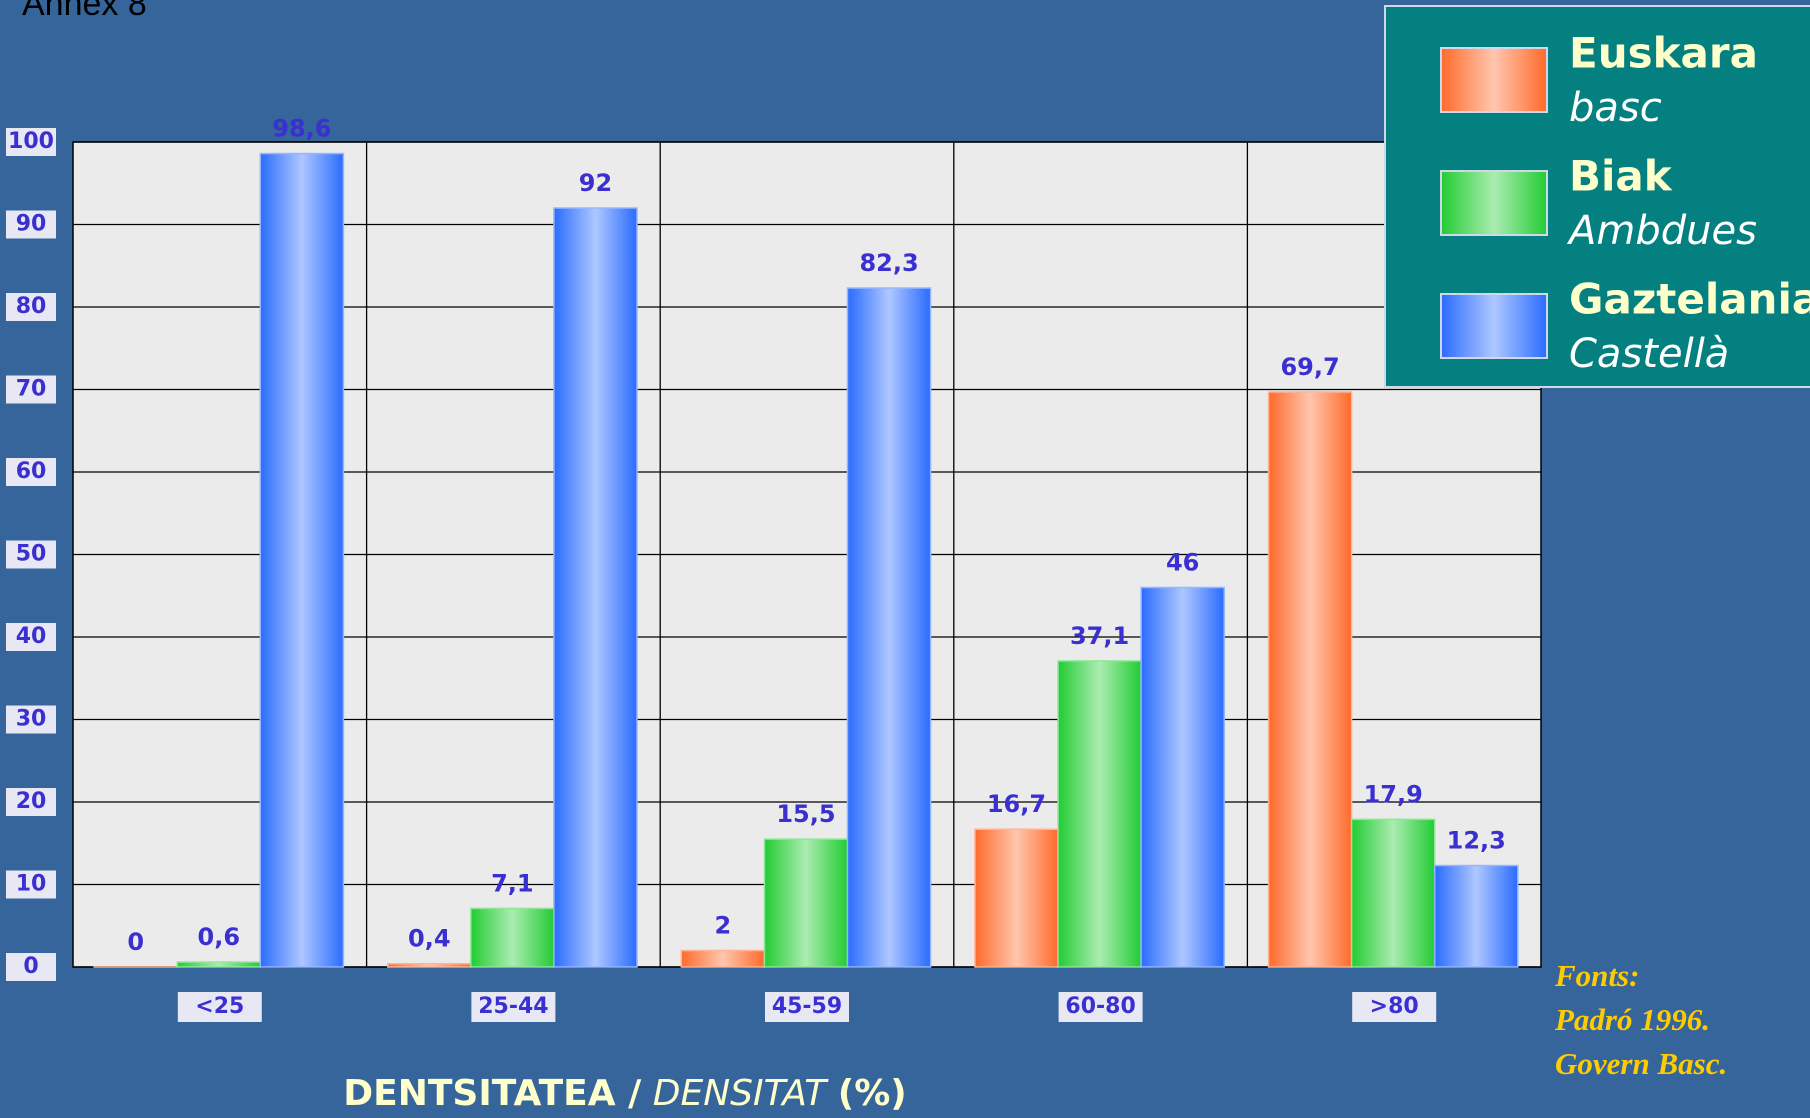 This screenshot has width=1810, height=1118. What do you see at coordinates (84, 11) in the screenshot?
I see `chart-title: Annex 8` at bounding box center [84, 11].